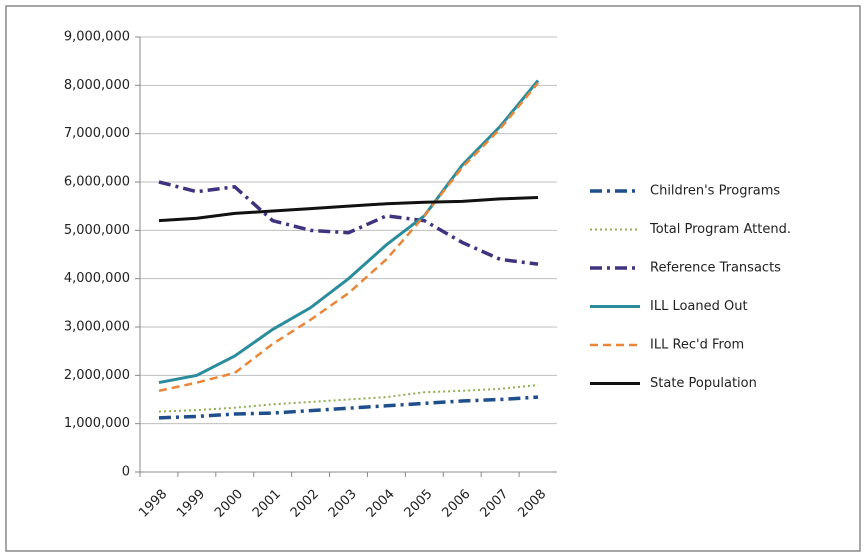  I want to click on y-tick-label: 6,000,000, so click(97, 182).